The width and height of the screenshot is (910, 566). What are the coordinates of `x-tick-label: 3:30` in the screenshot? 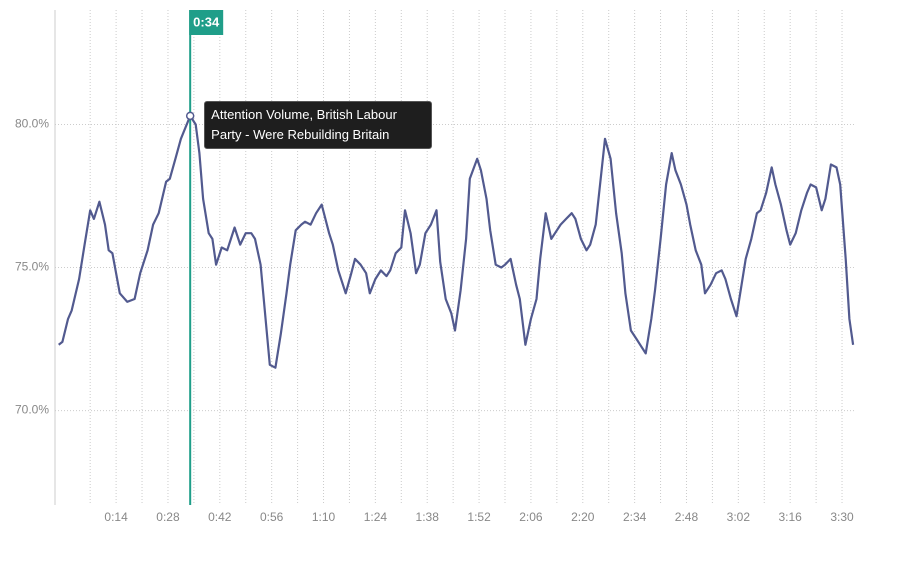 It's located at (842, 517).